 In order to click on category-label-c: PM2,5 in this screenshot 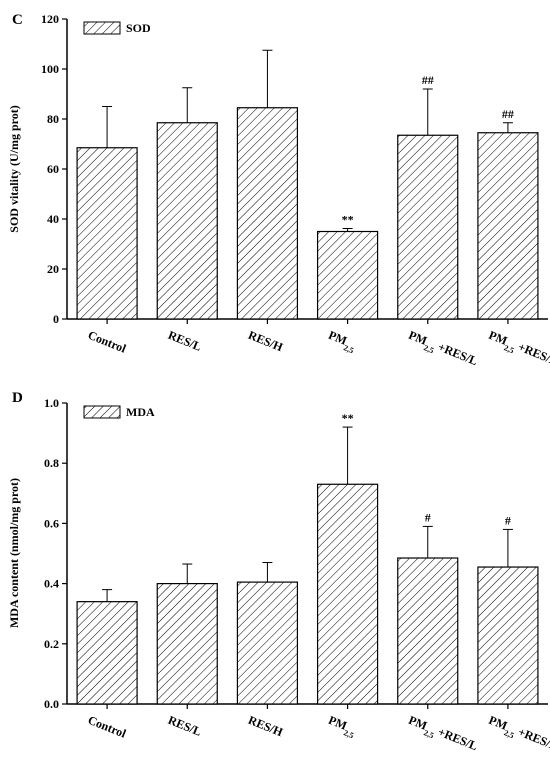, I will do `click(341, 341)`.